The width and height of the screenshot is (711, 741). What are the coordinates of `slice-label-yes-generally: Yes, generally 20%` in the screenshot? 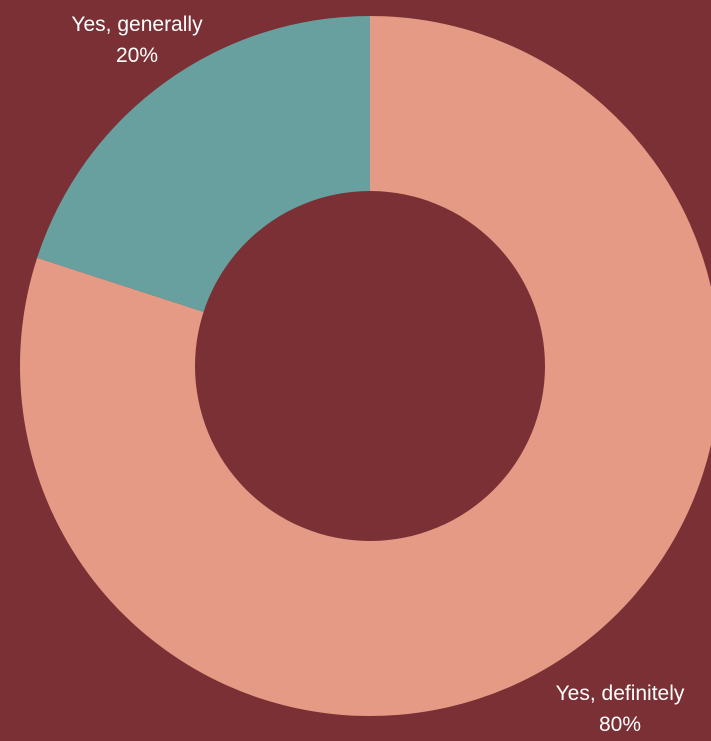 It's located at (137, 40).